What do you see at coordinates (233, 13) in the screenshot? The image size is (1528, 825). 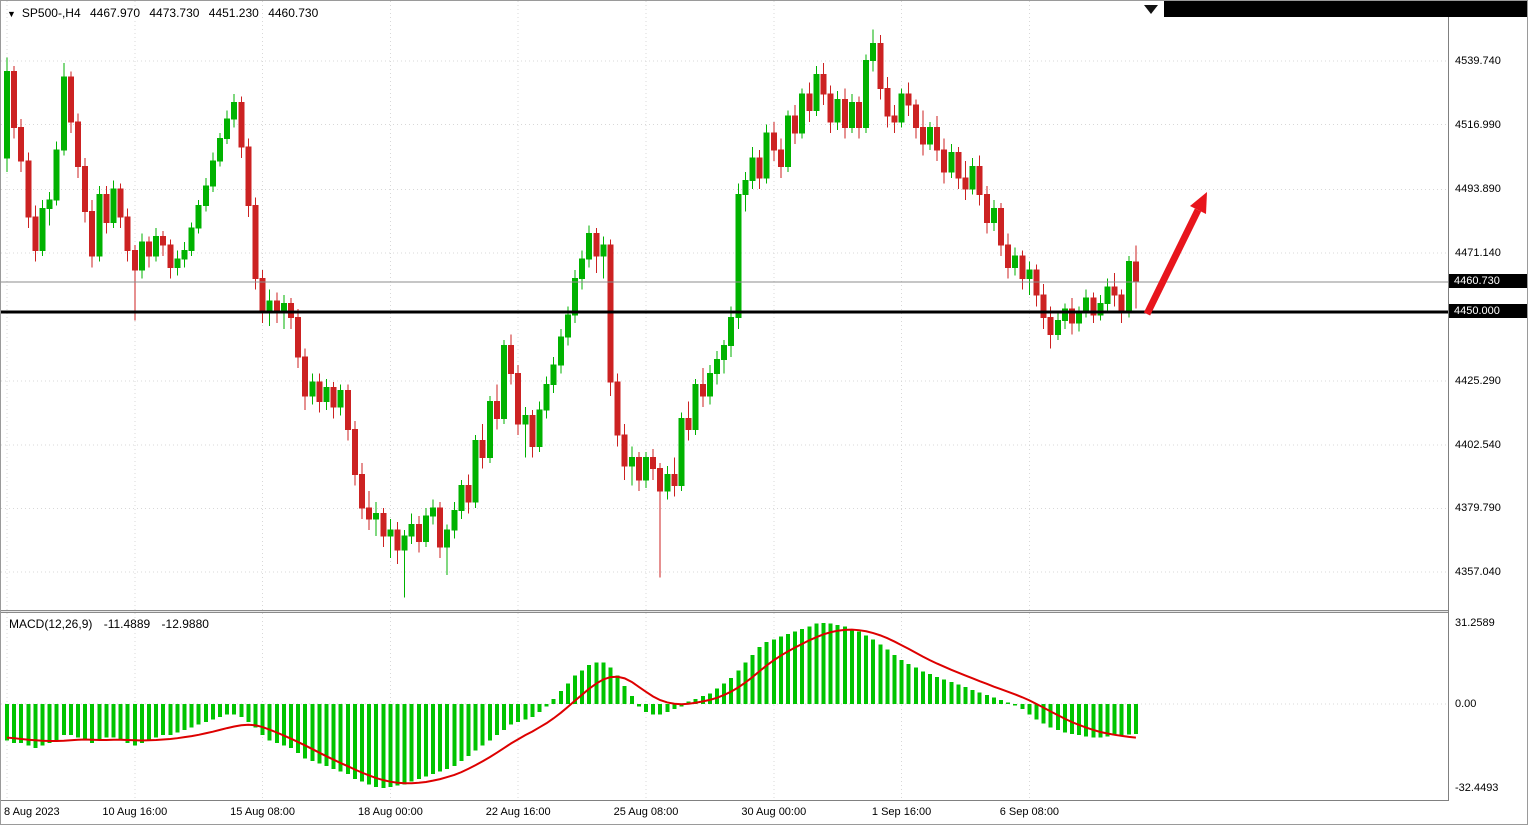 I see `low-value: 4451.230` at bounding box center [233, 13].